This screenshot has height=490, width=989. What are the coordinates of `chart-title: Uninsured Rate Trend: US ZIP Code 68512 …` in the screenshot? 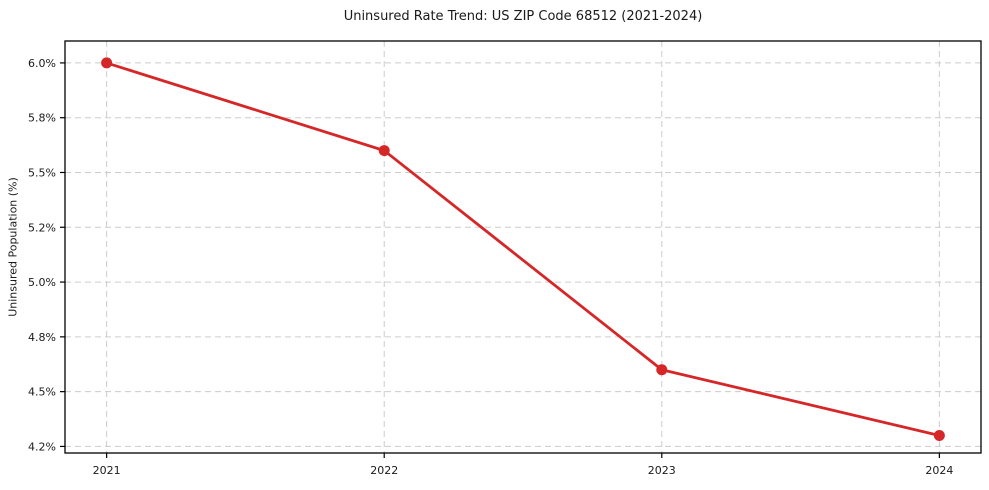 It's located at (523, 16).